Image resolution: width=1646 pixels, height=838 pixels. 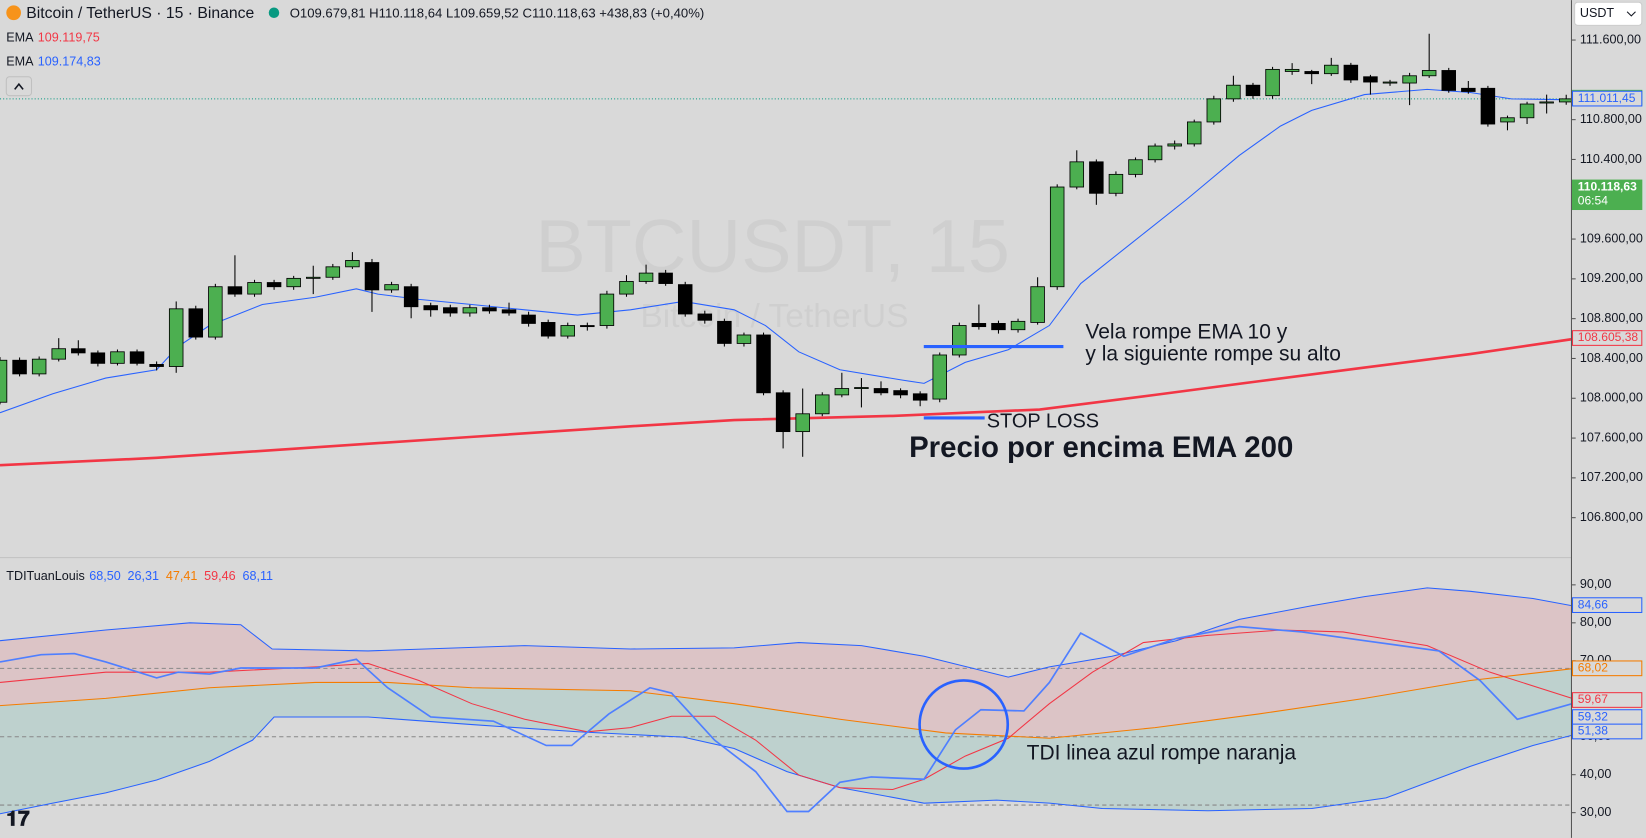 I want to click on annotation: TDI linea azul rompe naranja, so click(x=1162, y=752).